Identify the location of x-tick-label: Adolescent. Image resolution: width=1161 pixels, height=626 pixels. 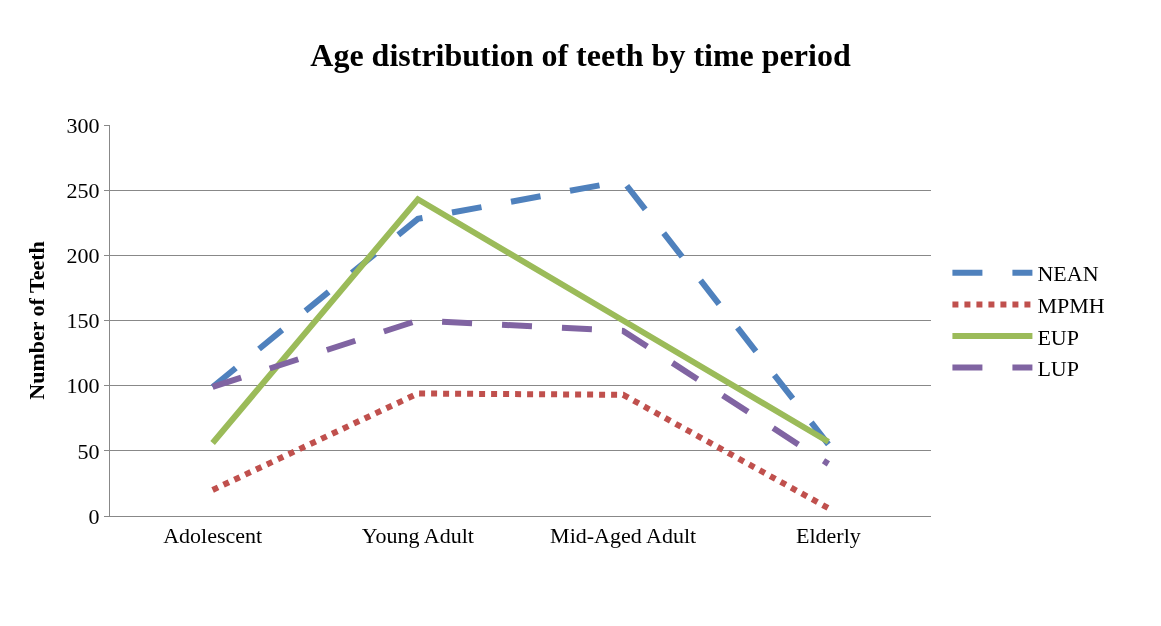
(213, 536).